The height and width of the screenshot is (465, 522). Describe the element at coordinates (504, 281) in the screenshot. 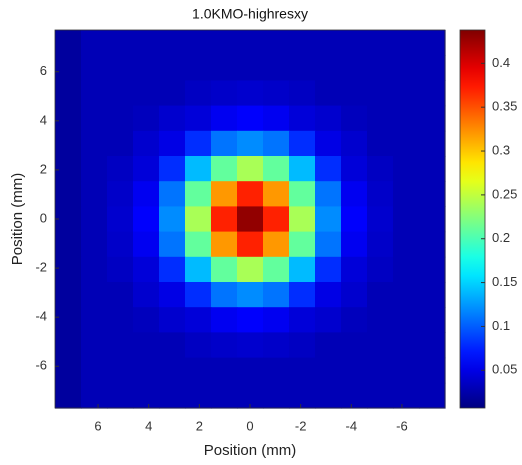

I see `colorbar-tick-label: 0.15` at that location.